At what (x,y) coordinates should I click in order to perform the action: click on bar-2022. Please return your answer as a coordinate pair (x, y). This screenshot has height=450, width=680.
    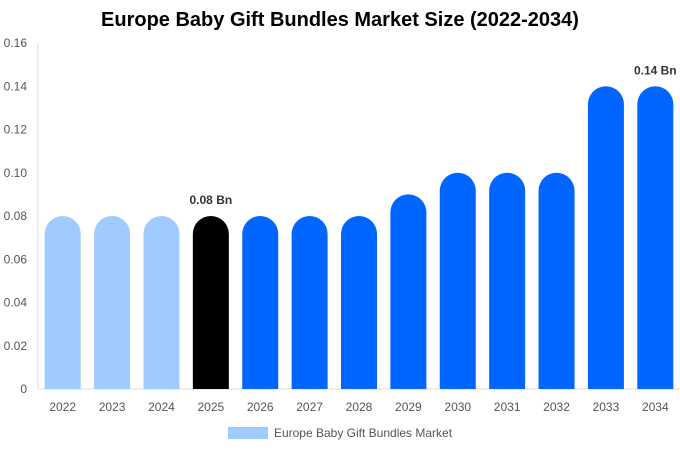
    Looking at the image, I should click on (62, 302).